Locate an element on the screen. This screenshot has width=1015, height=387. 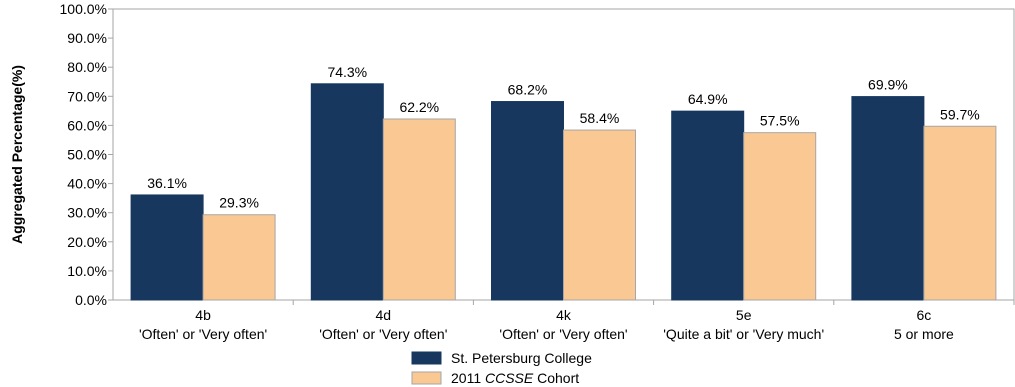
y-tick-label: 90.0% is located at coordinates (87, 38).